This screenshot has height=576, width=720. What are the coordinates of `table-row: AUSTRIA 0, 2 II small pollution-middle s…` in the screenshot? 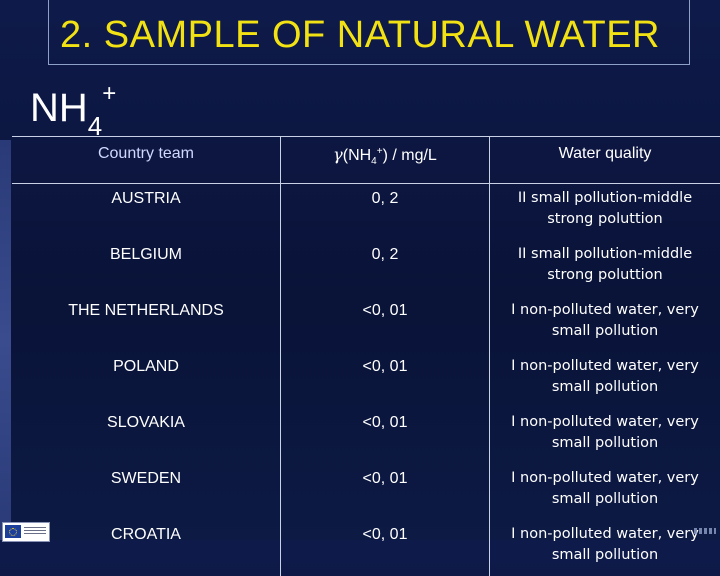 It's located at (366, 212).